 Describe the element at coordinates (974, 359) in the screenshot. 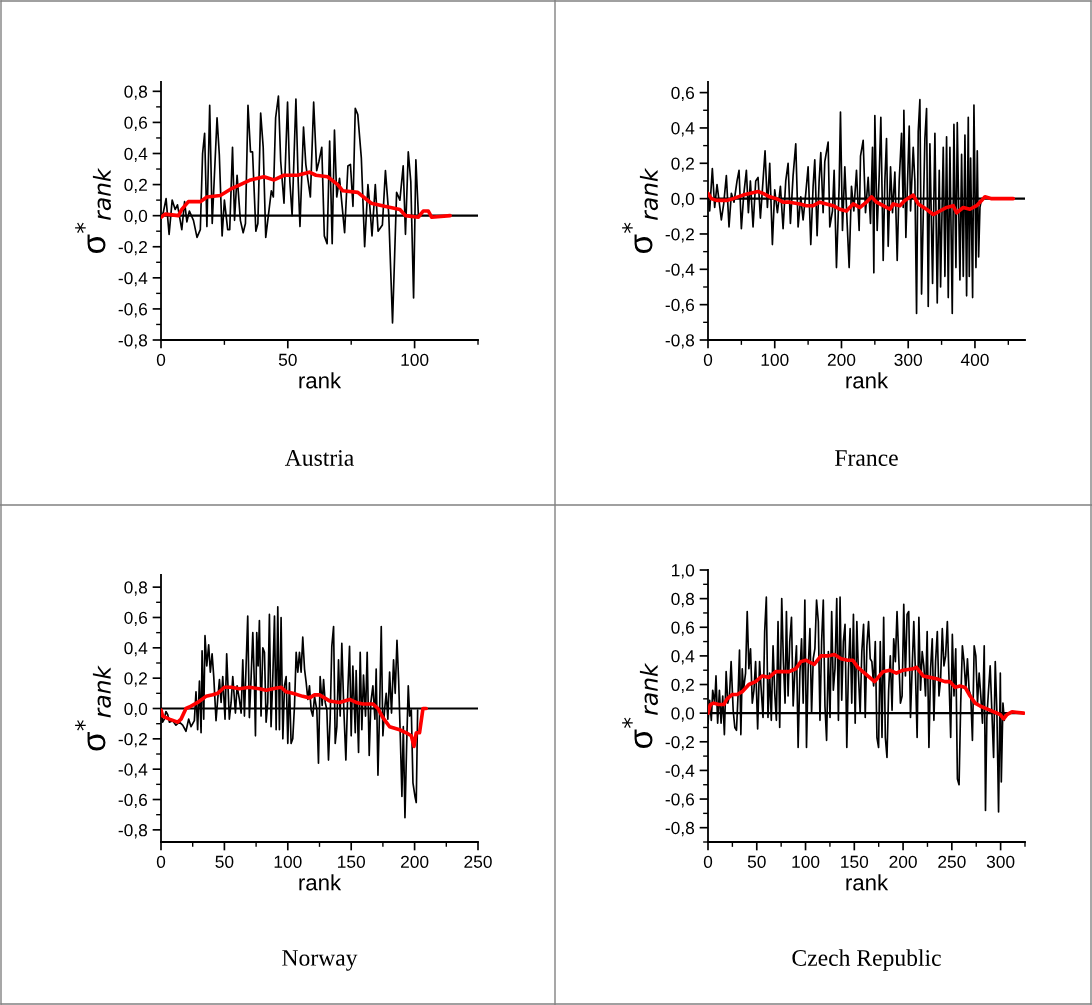

I see `x-tick-label: 400` at that location.